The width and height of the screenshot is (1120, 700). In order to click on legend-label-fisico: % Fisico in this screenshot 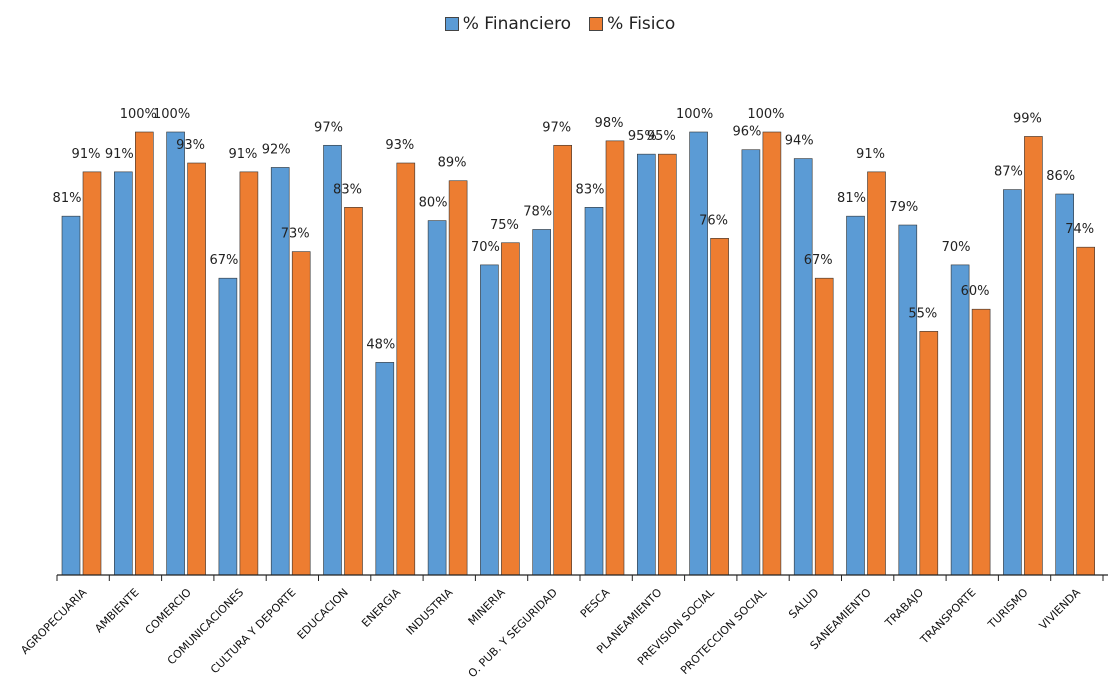, I will do `click(641, 24)`.